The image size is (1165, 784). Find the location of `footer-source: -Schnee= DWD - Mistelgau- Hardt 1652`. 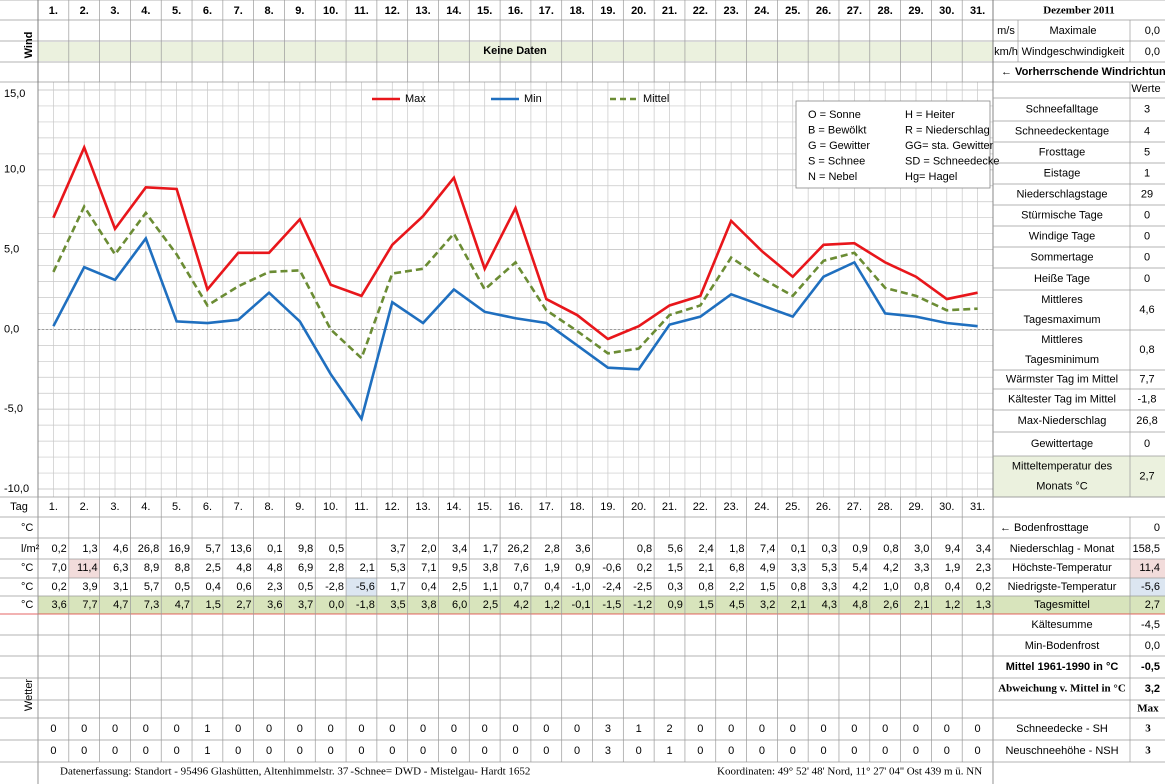

footer-source: -Schnee= DWD - Mistelgau- Hardt 1652 is located at coordinates (440, 772).